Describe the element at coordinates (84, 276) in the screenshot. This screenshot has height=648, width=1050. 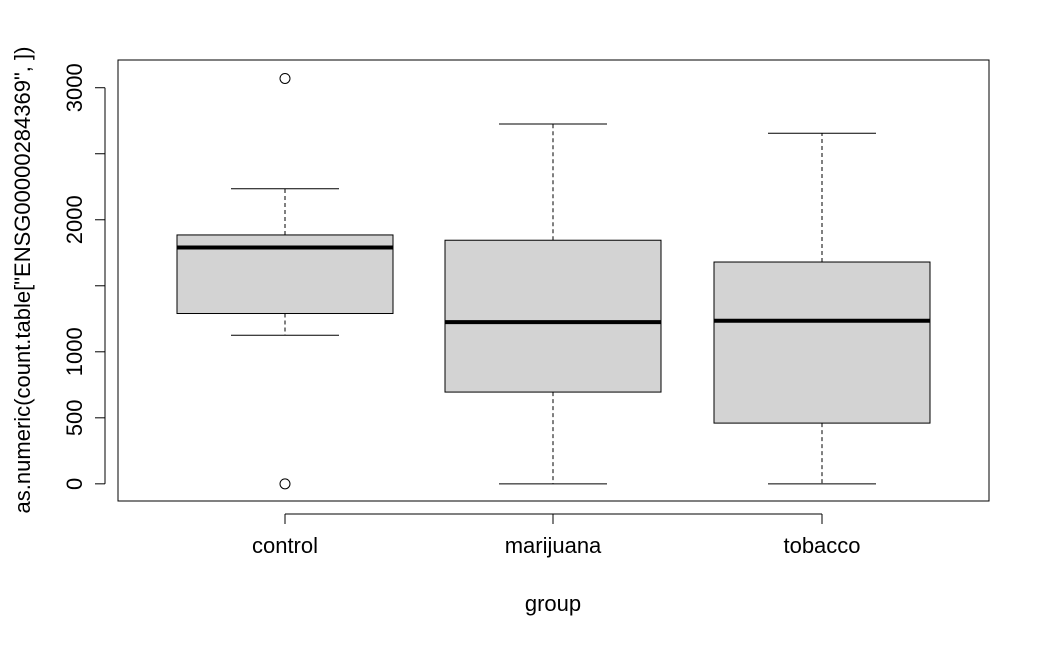
I see `y-axis: 0 500 1000 2000 3000` at that location.